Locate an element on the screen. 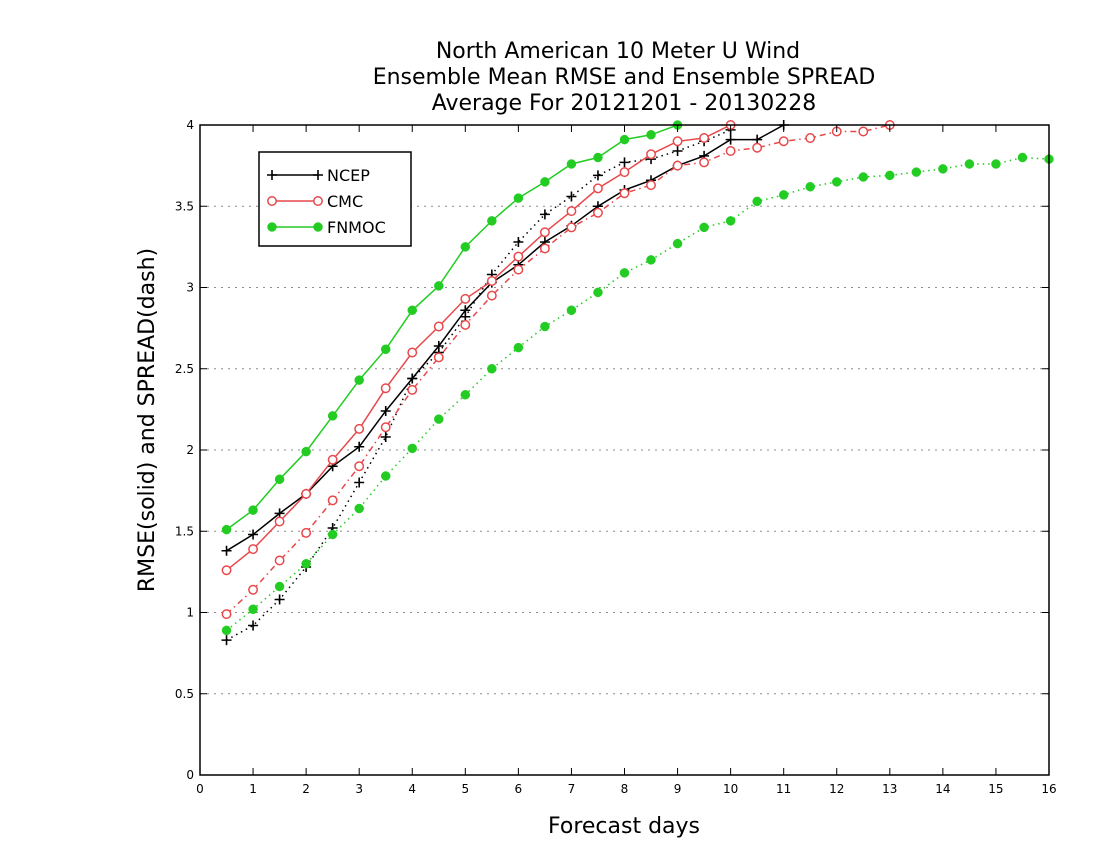 Image resolution: width=1100 pixels, height=850 pixels. x-tick-label: 7 is located at coordinates (572, 789).